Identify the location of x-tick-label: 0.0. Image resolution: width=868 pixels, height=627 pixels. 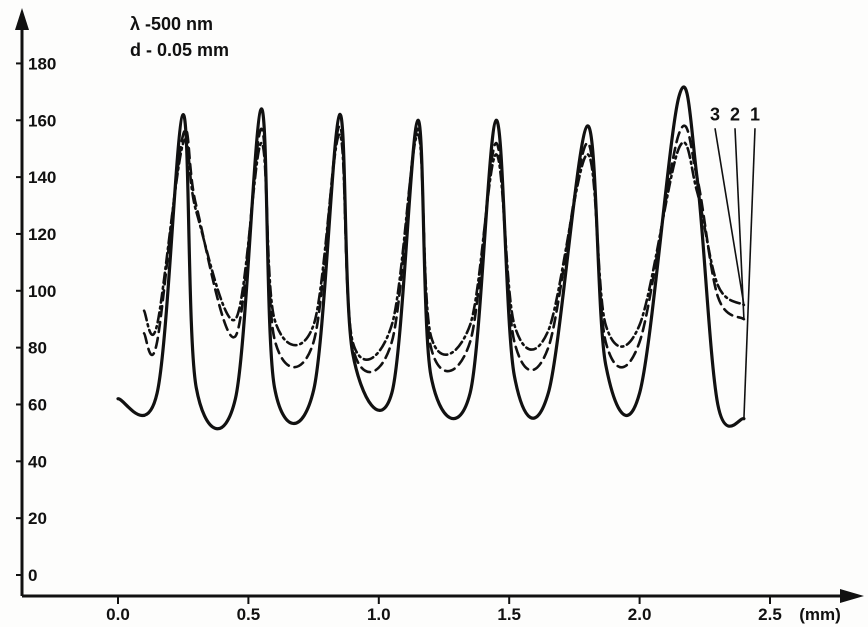
(118, 614).